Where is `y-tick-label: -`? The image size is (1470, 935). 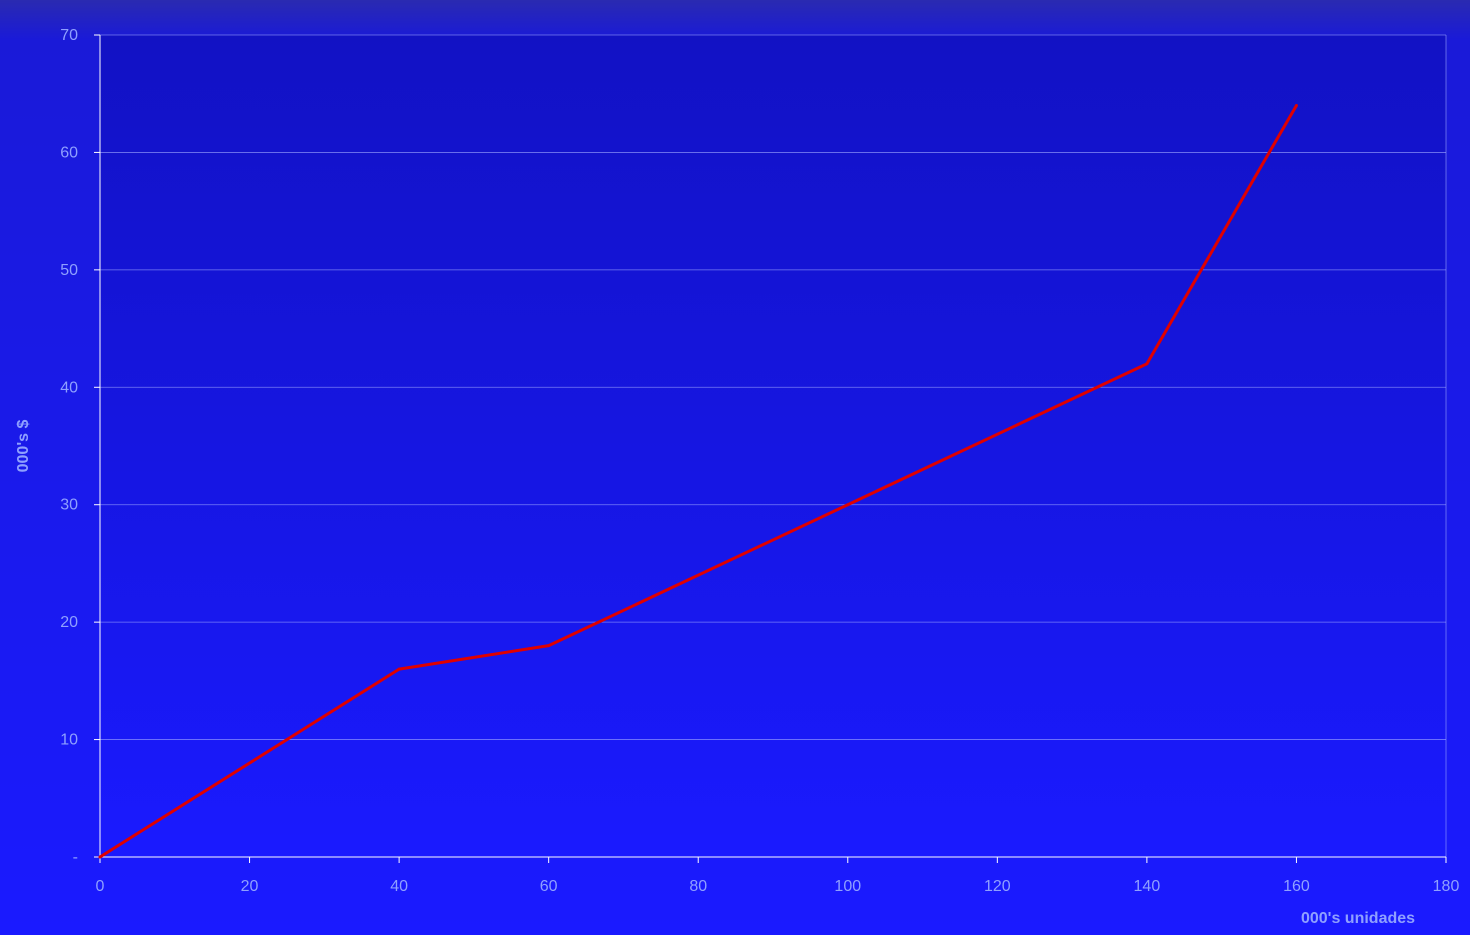 y-tick-label: - is located at coordinates (75, 857).